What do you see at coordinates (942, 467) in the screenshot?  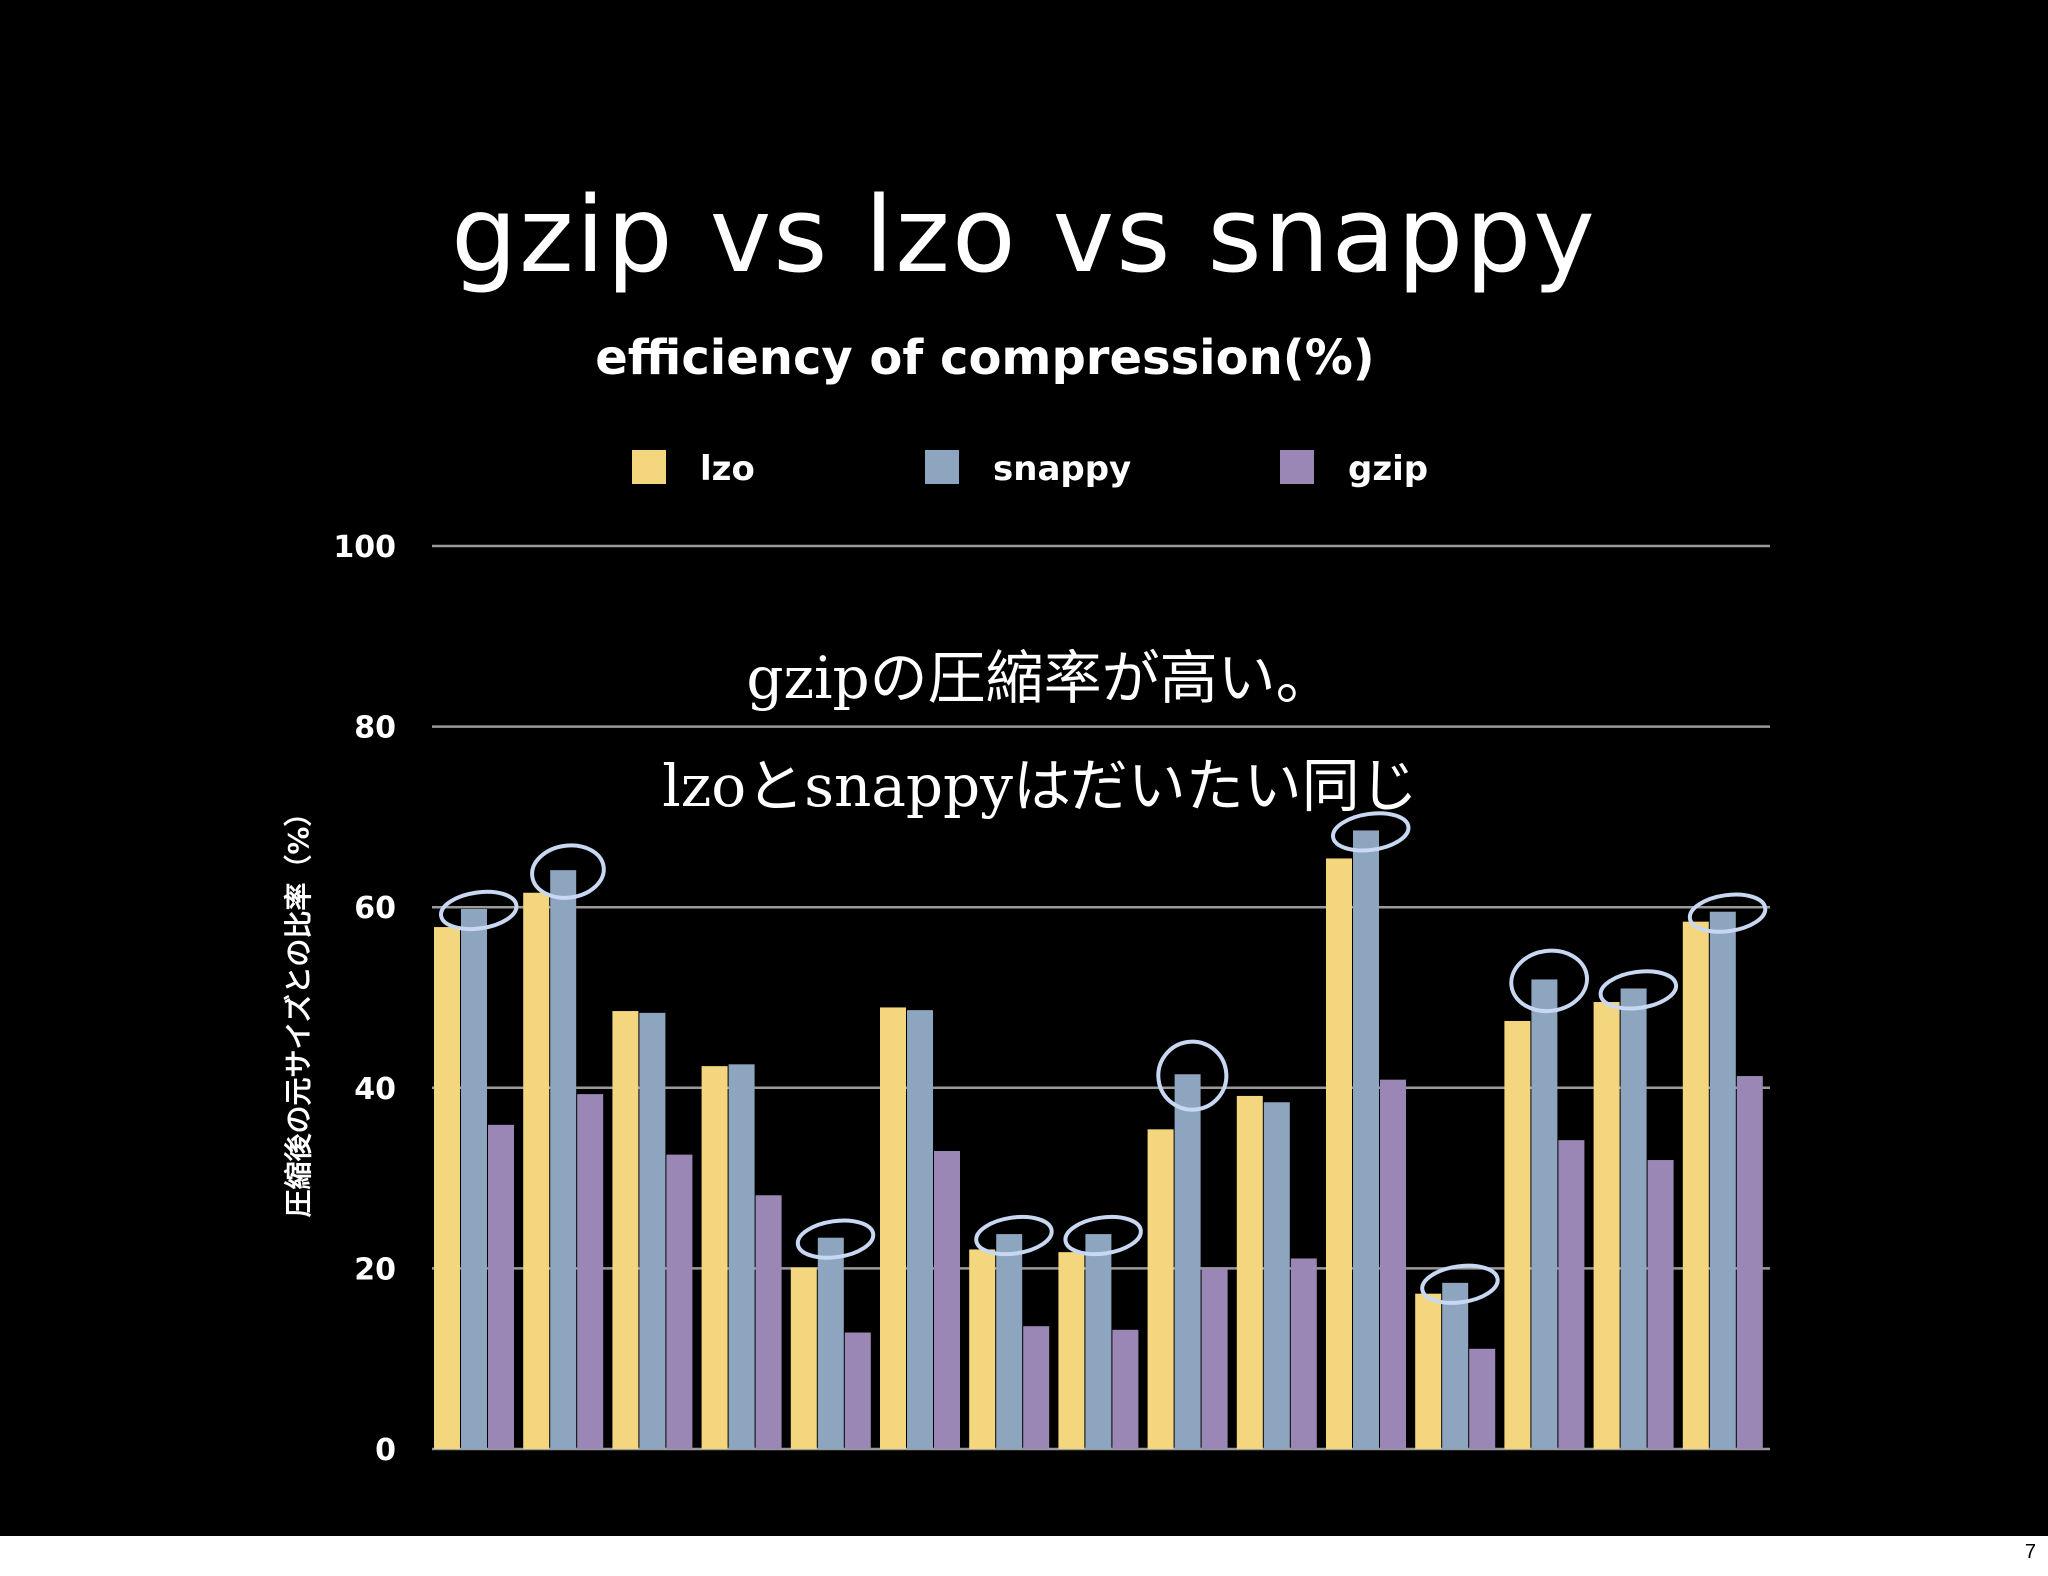 I see `legend-swatch-snappy` at bounding box center [942, 467].